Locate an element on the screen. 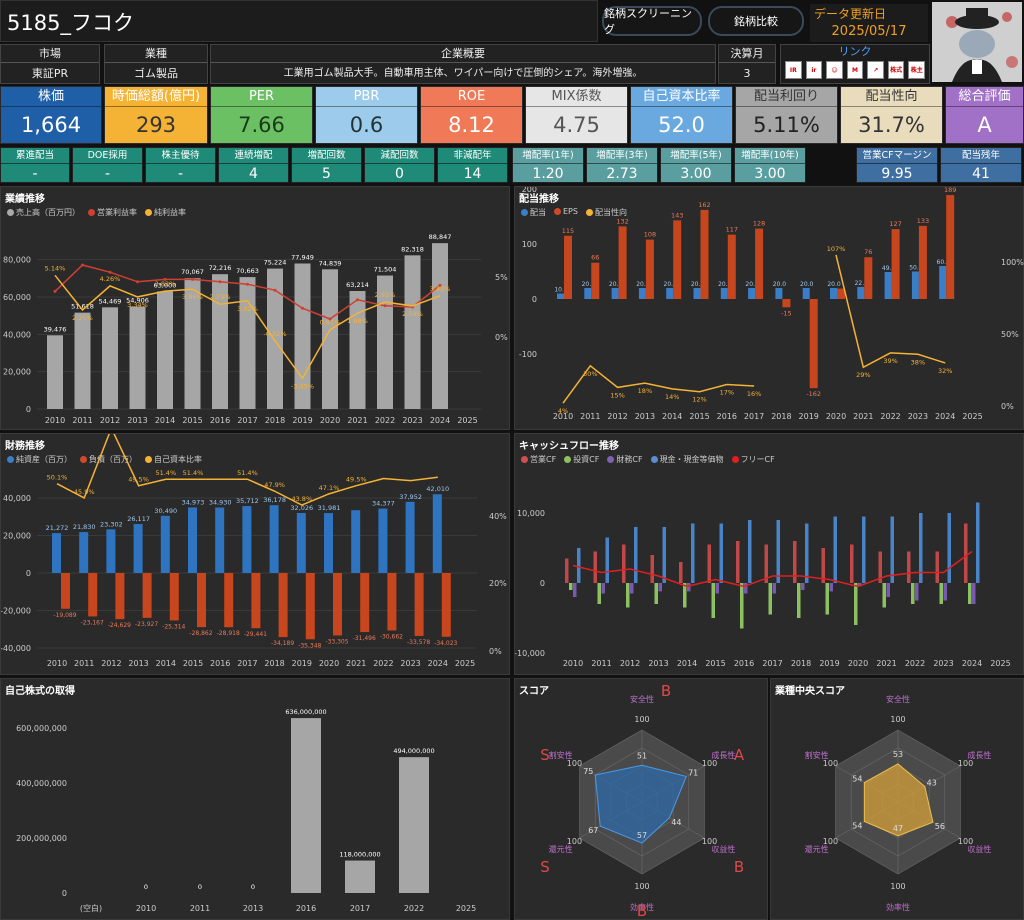 The height and width of the screenshot is (920, 1024). link-icon-1: ir is located at coordinates (814, 70).